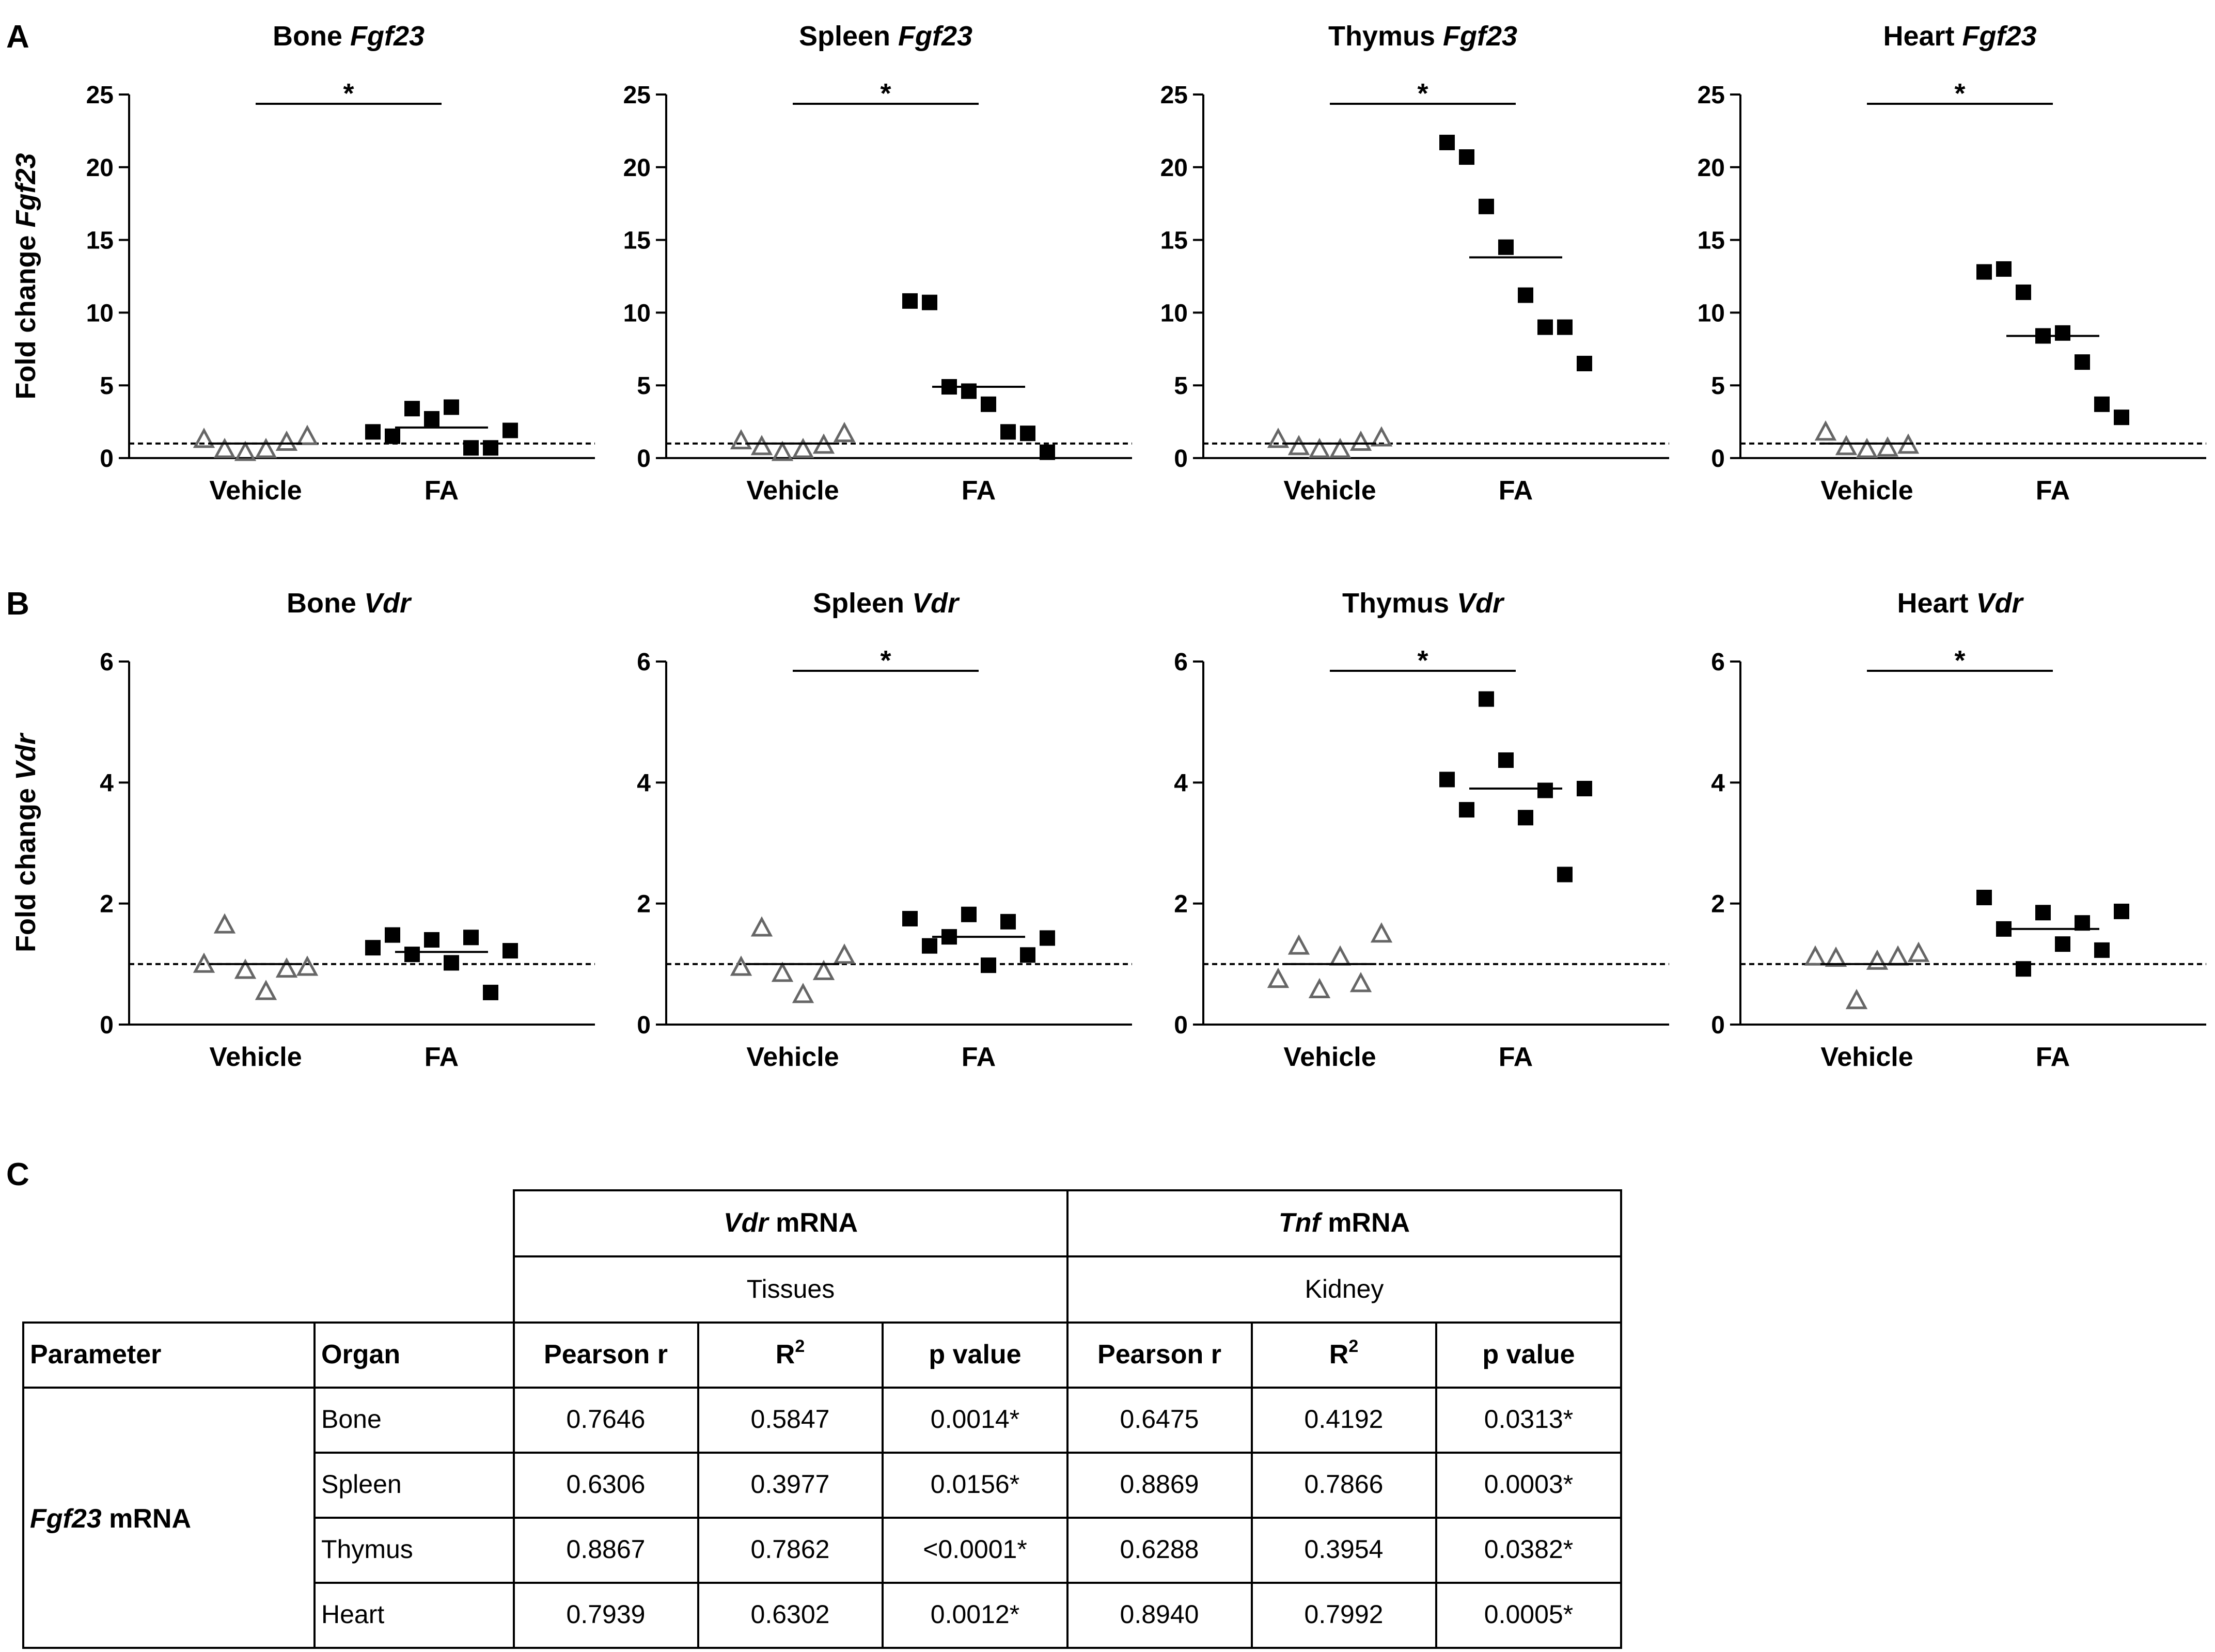 The width and height of the screenshot is (2215, 1652). I want to click on chart-title: Heart Vdr, so click(1961, 603).